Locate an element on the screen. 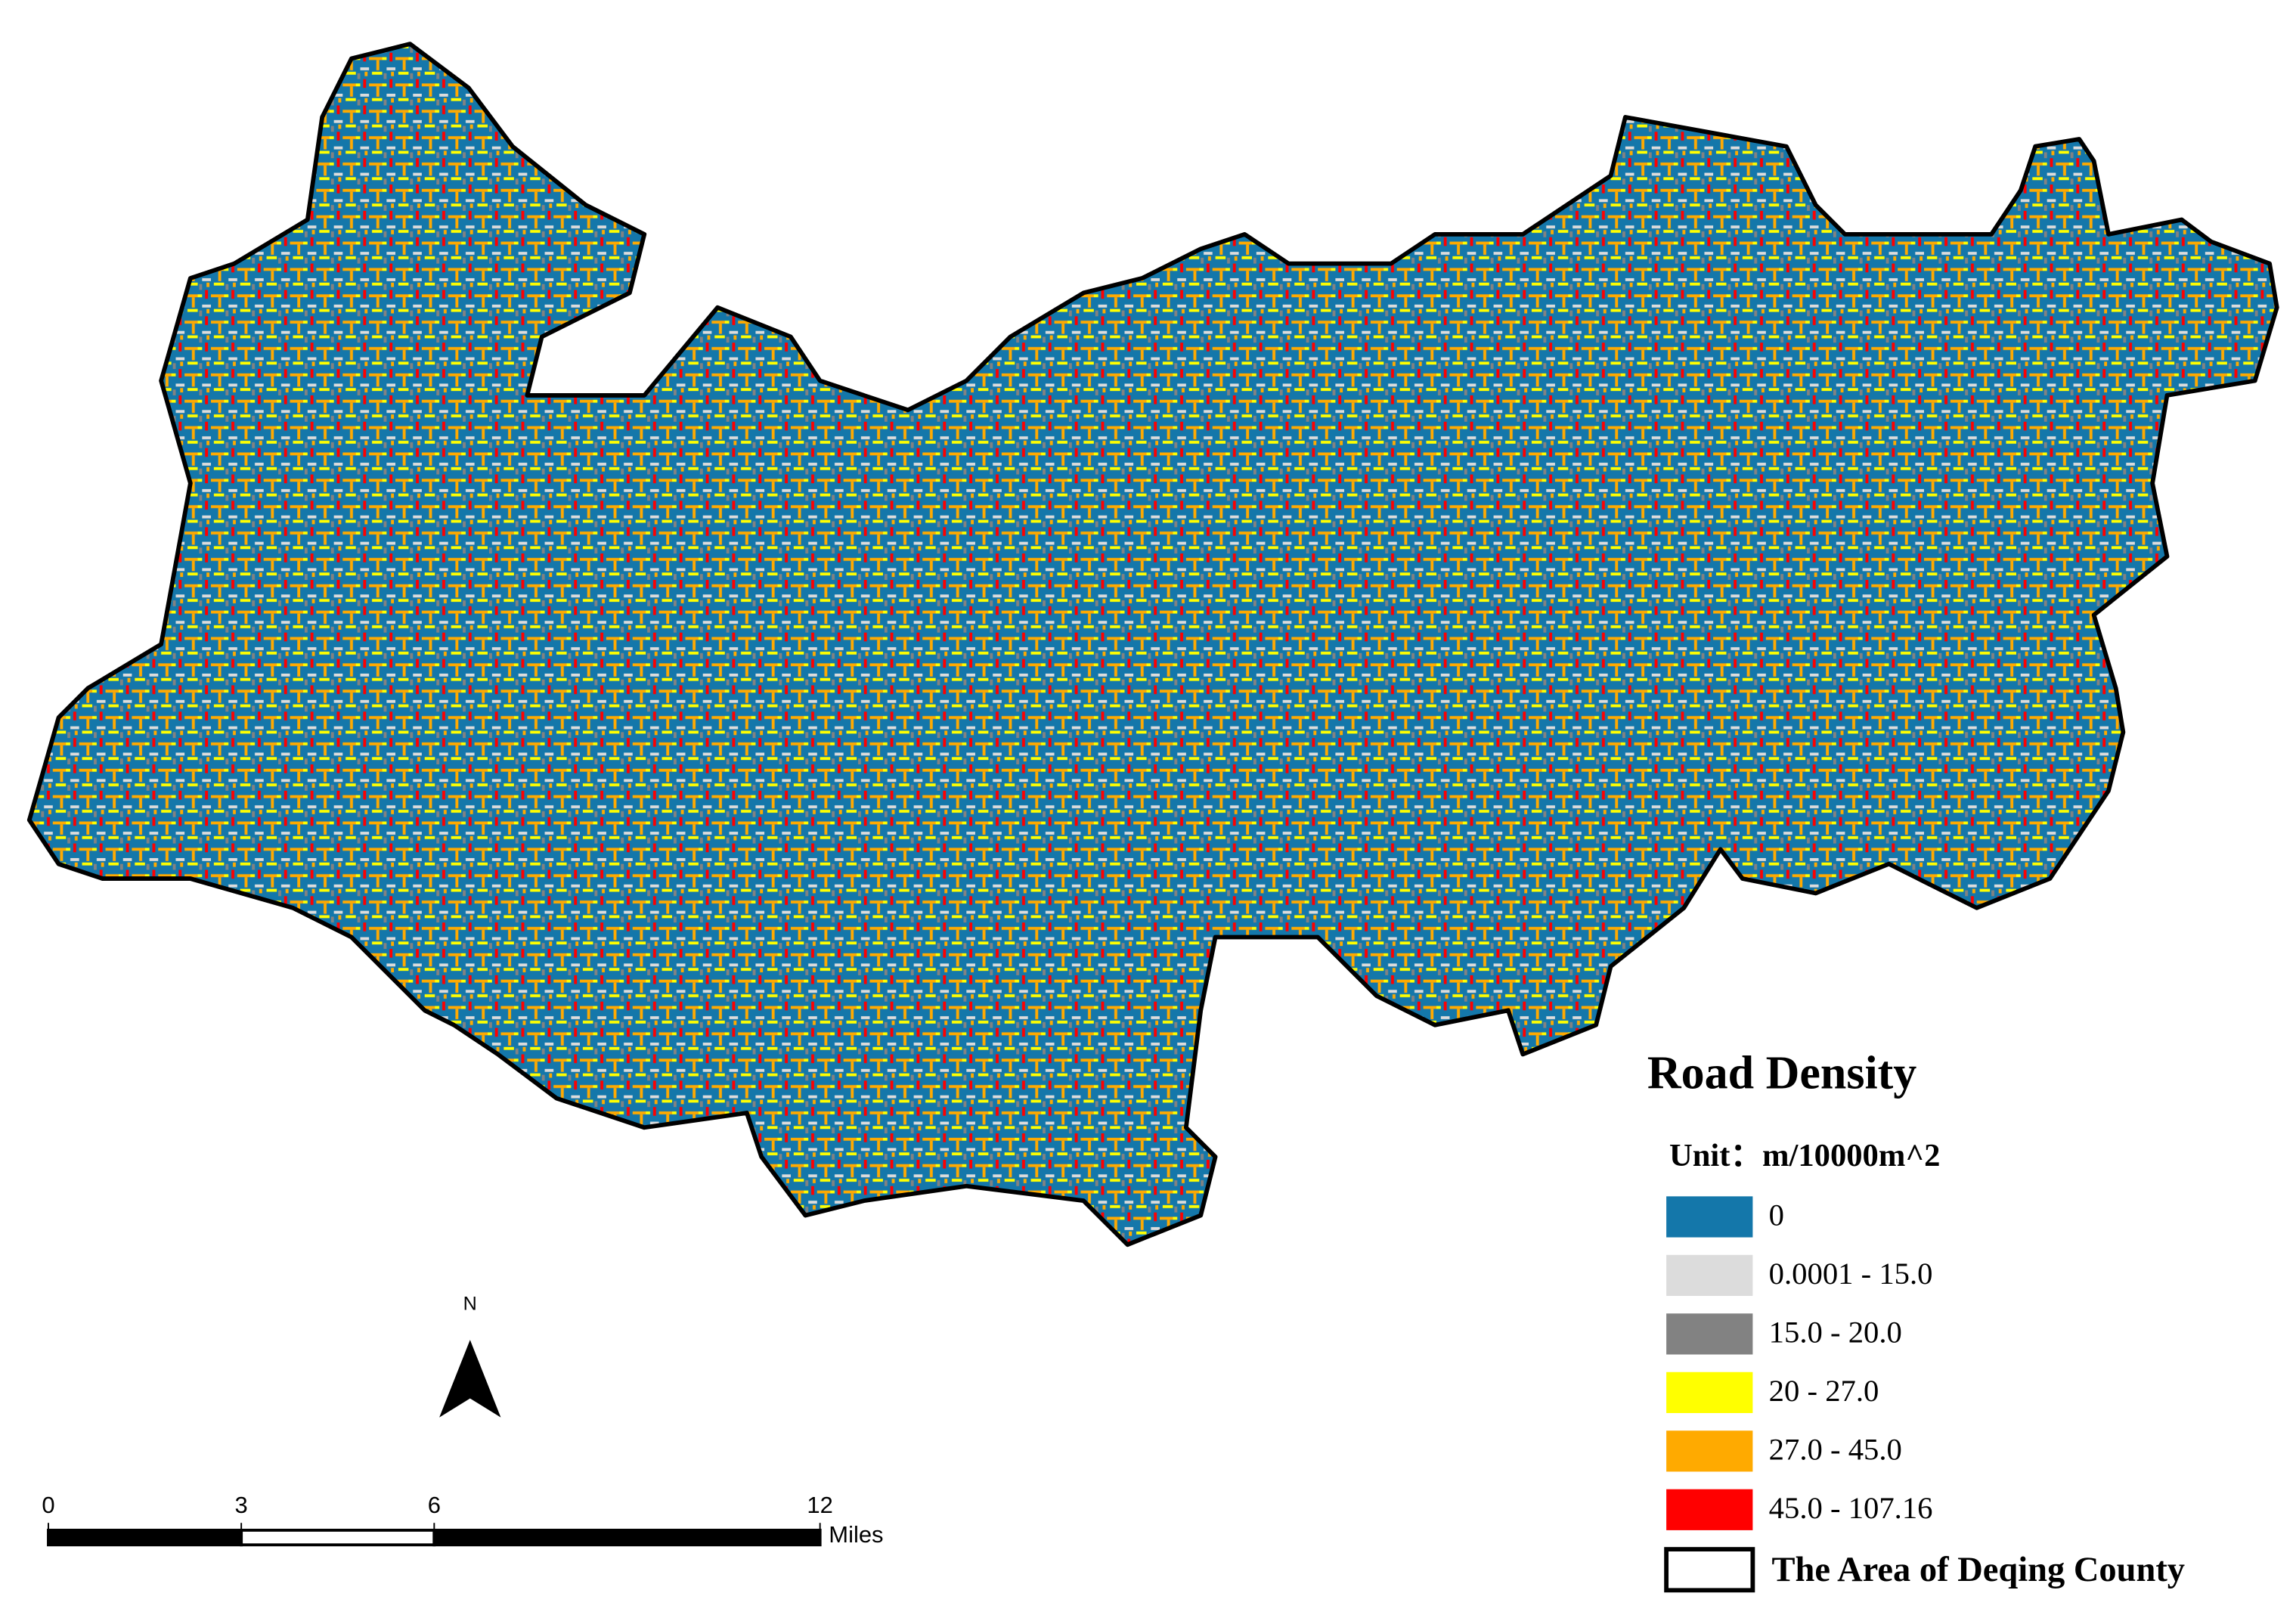  north-label: N is located at coordinates (470, 1303).